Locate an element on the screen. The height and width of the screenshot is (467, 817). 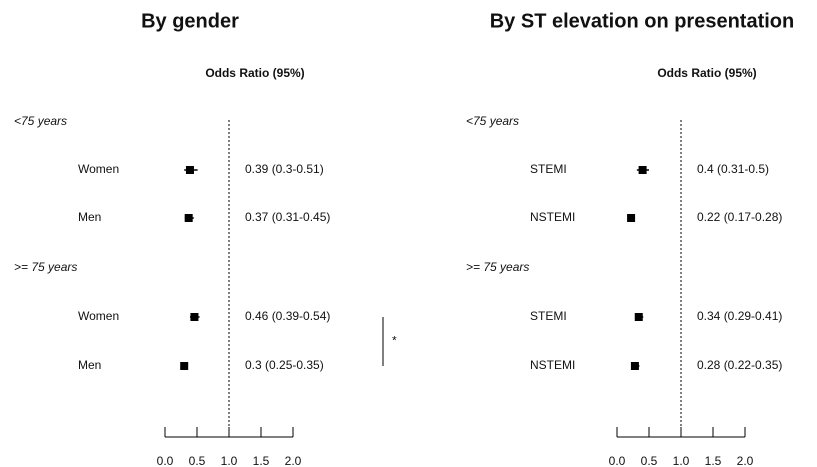
panel-title: By gender is located at coordinates (190, 21).